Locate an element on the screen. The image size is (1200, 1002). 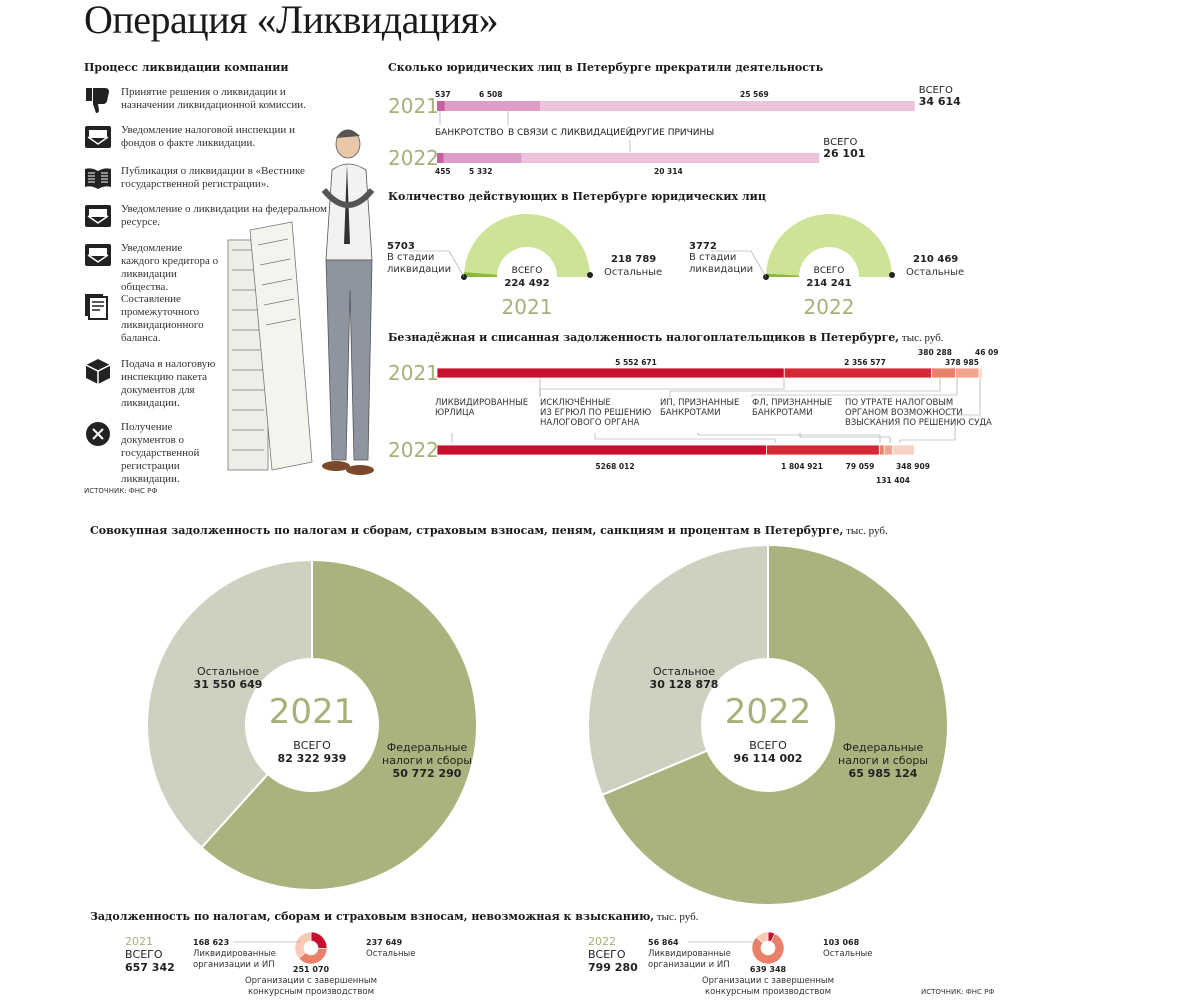
documents-icon is located at coordinates (98, 306).